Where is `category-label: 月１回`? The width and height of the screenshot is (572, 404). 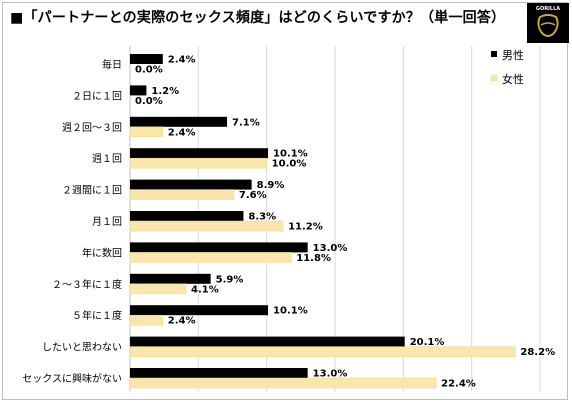
category-label: 月１回 is located at coordinates (107, 222).